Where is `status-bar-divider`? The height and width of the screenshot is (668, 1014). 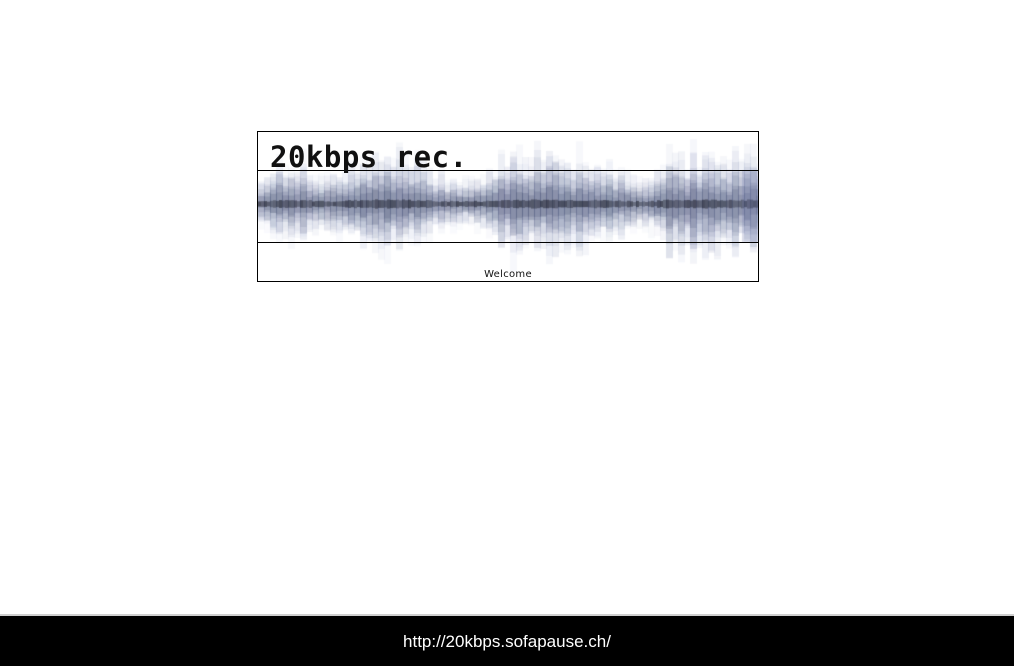
status-bar-divider is located at coordinates (507, 615).